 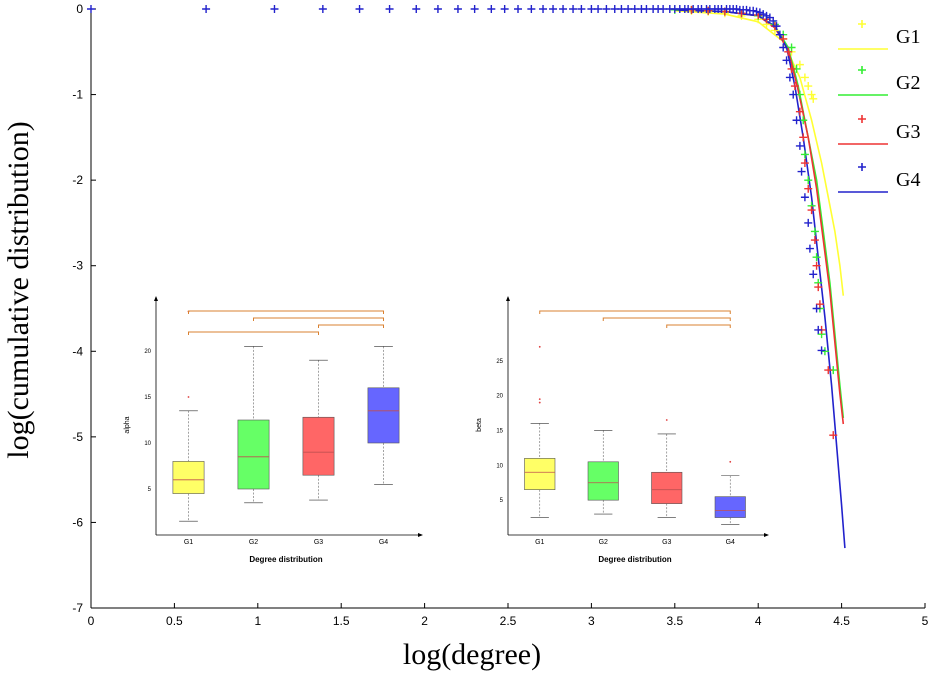 I want to click on y-tick-label: 0, so click(x=79, y=9).